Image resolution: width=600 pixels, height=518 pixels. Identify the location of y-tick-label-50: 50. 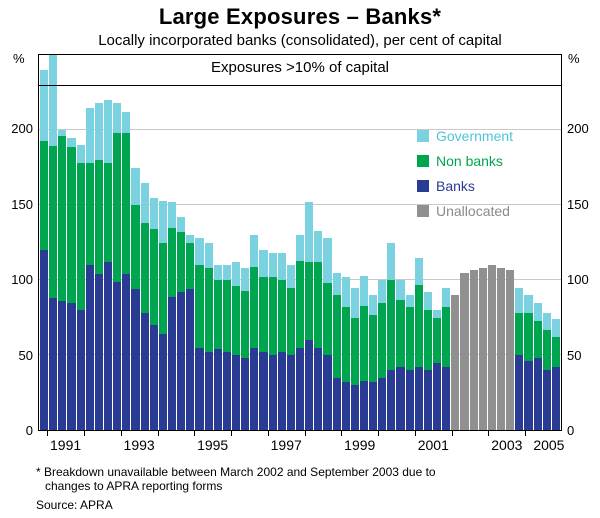
(25, 355).